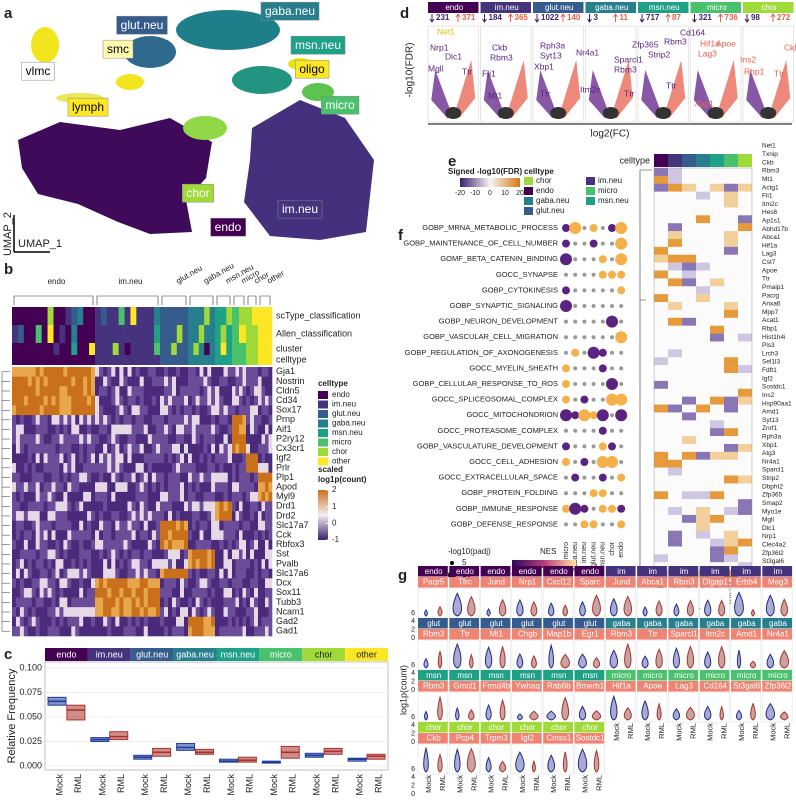  What do you see at coordinates (494, 94) in the screenshot?
I see `volcano-left` at bounding box center [494, 94].